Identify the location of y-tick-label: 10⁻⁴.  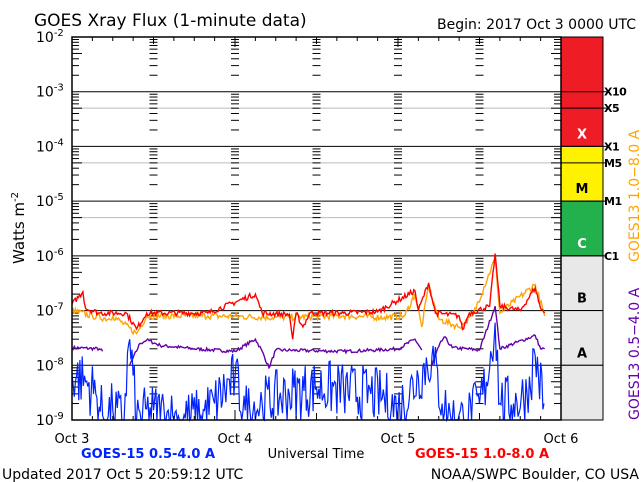
(50, 146).